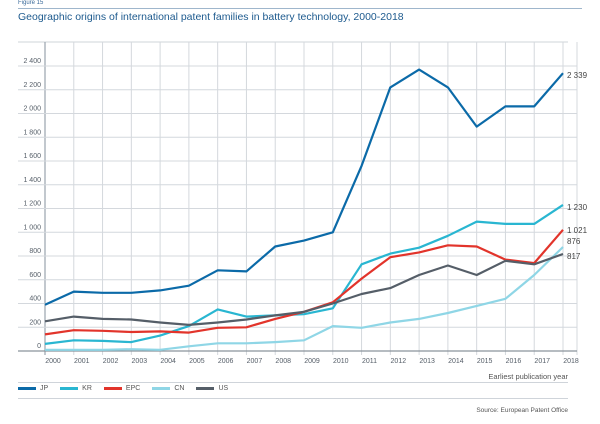 The image size is (600, 424). I want to click on legend-label: US, so click(223, 388).